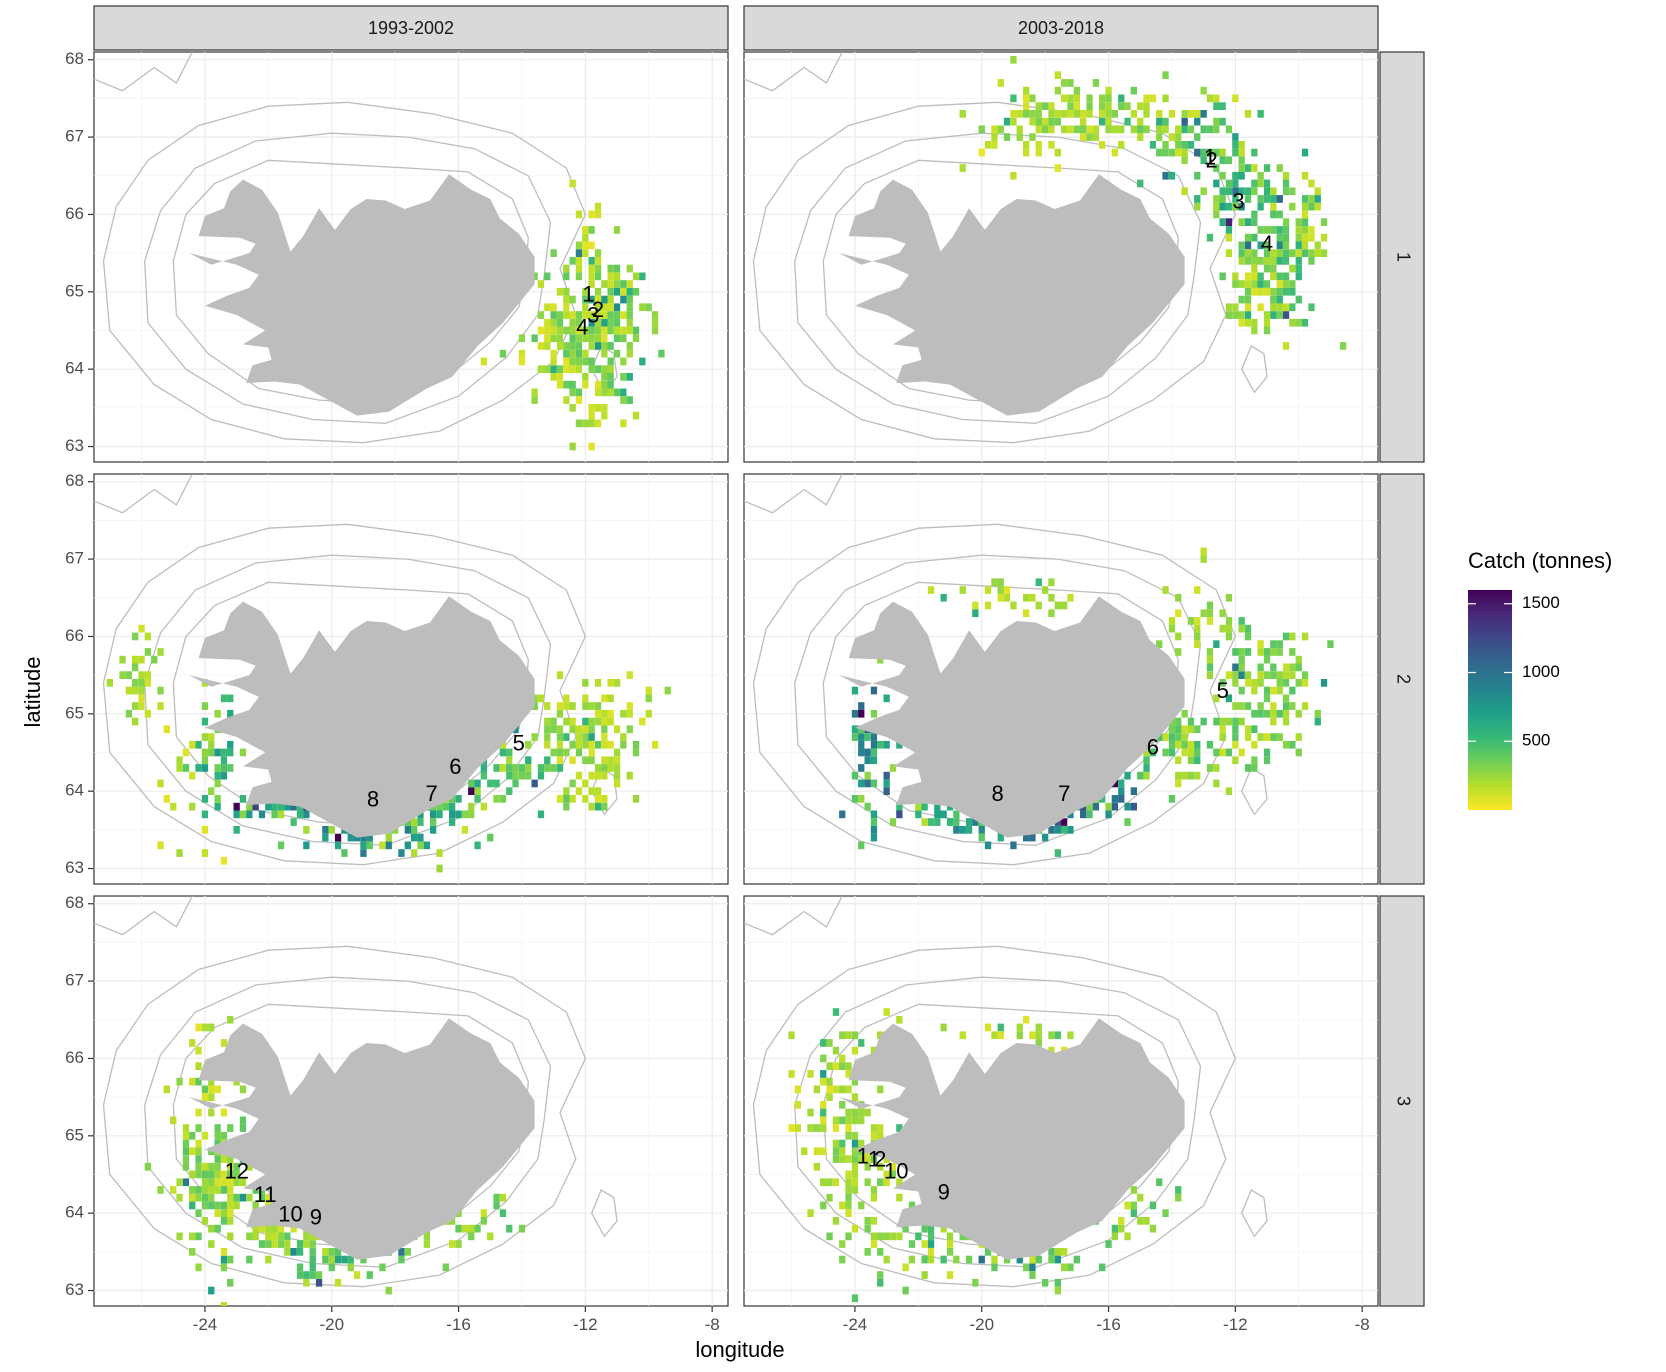 The image size is (1666, 1372). Describe the element at coordinates (32, 692) in the screenshot. I see `y-axis-title: latitude` at that location.